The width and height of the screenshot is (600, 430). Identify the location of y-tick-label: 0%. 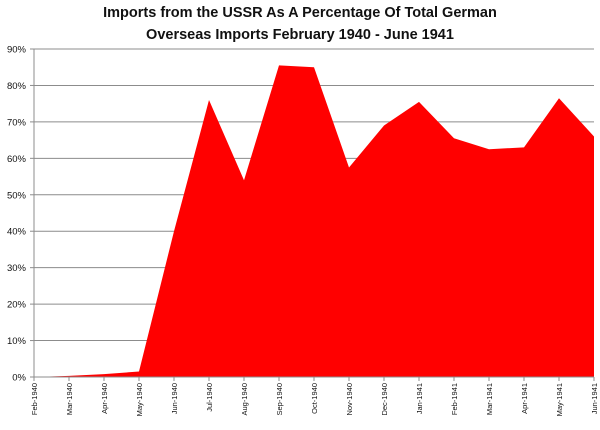
(19, 378).